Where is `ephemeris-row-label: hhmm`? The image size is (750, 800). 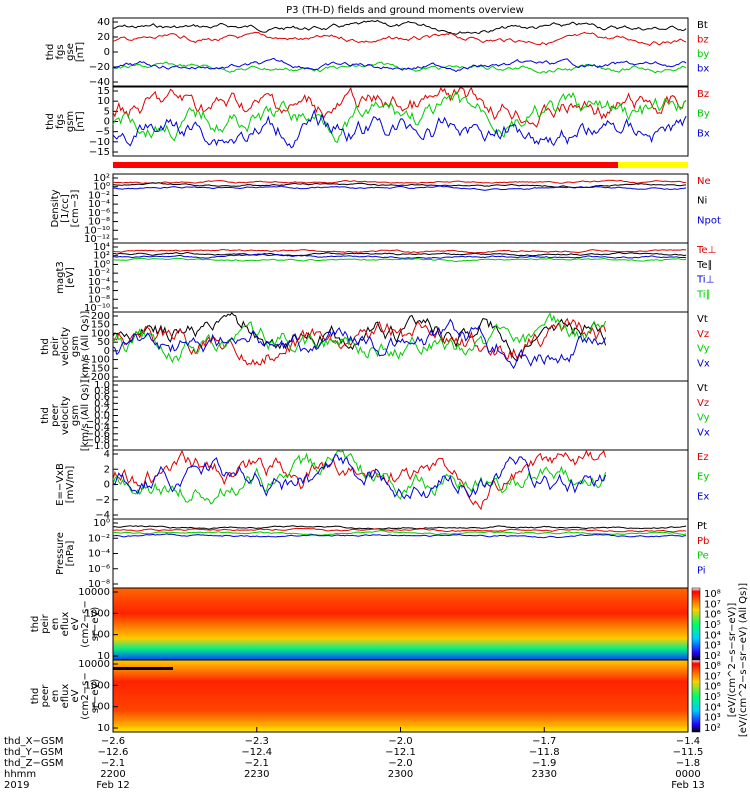
ephemeris-row-label: hhmm is located at coordinates (20, 774).